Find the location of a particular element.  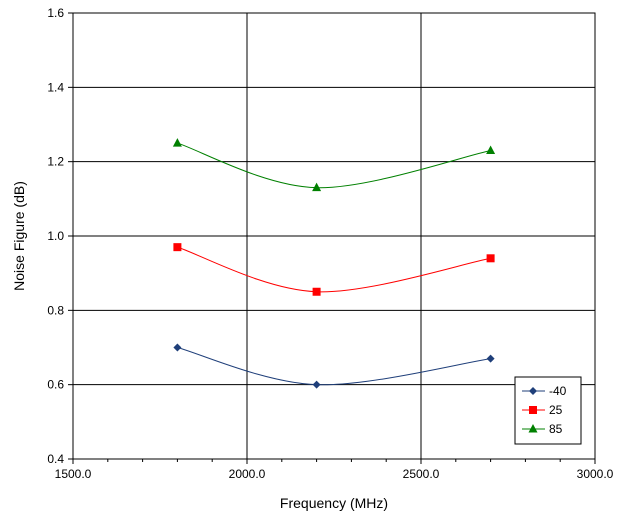

y-tick-label: 0.8 is located at coordinates (55, 310).